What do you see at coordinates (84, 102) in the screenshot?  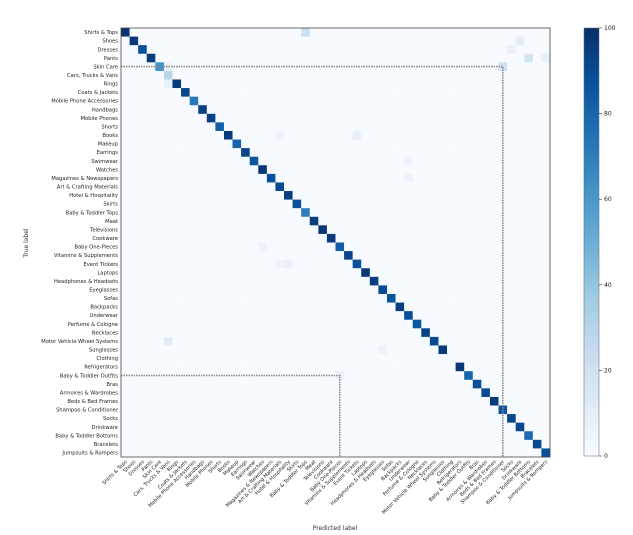 I see `y-tick-label: Mobile Phone Accessories` at bounding box center [84, 102].